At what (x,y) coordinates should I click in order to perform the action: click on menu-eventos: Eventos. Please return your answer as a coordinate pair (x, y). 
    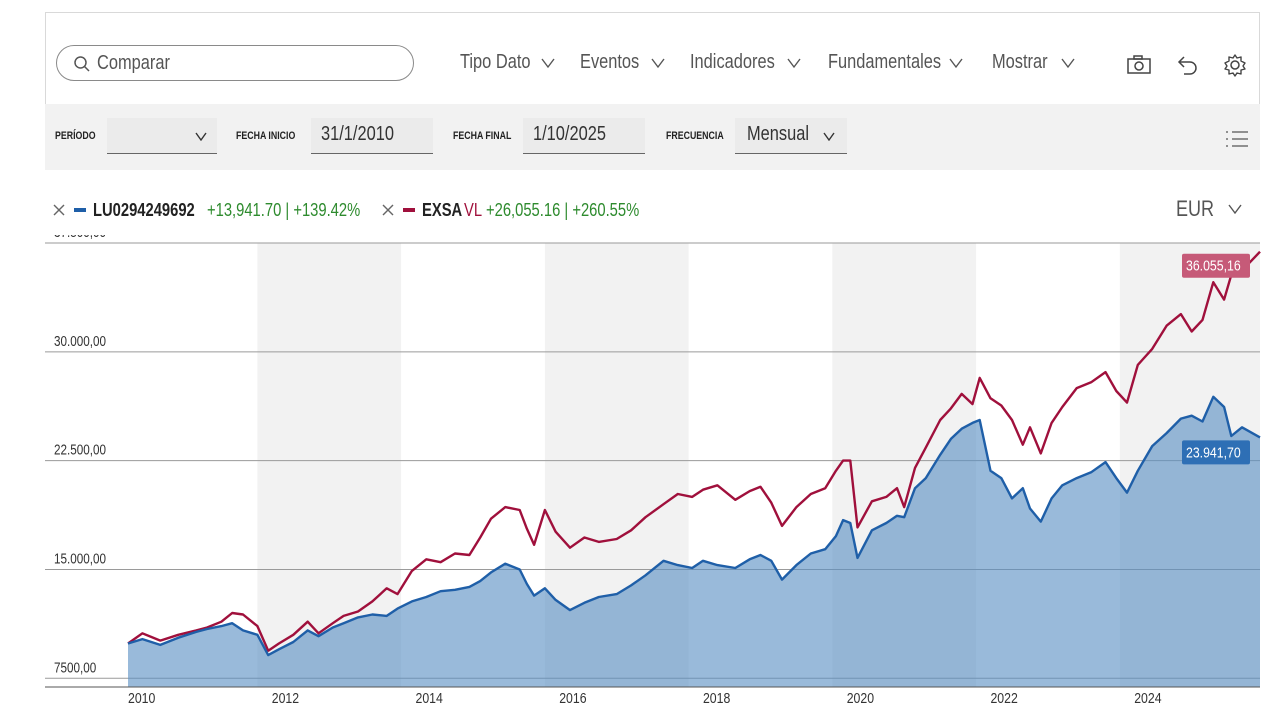
    Looking at the image, I should click on (622, 62).